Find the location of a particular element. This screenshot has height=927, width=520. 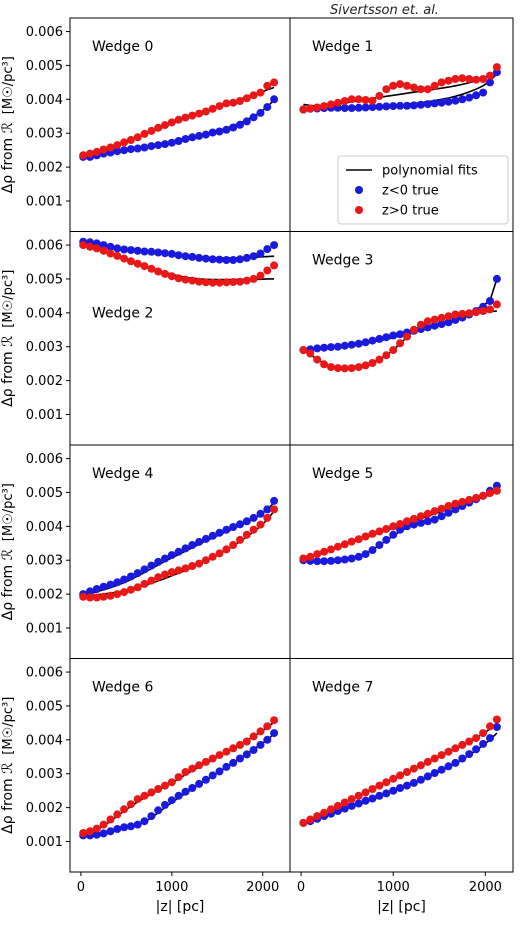

panel-title: Wedge 3 is located at coordinates (342, 261).